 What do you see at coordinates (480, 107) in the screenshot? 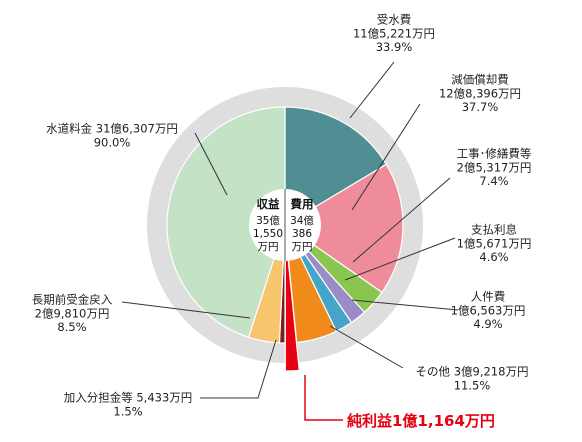
I see `label-line: 37.7%` at bounding box center [480, 107].